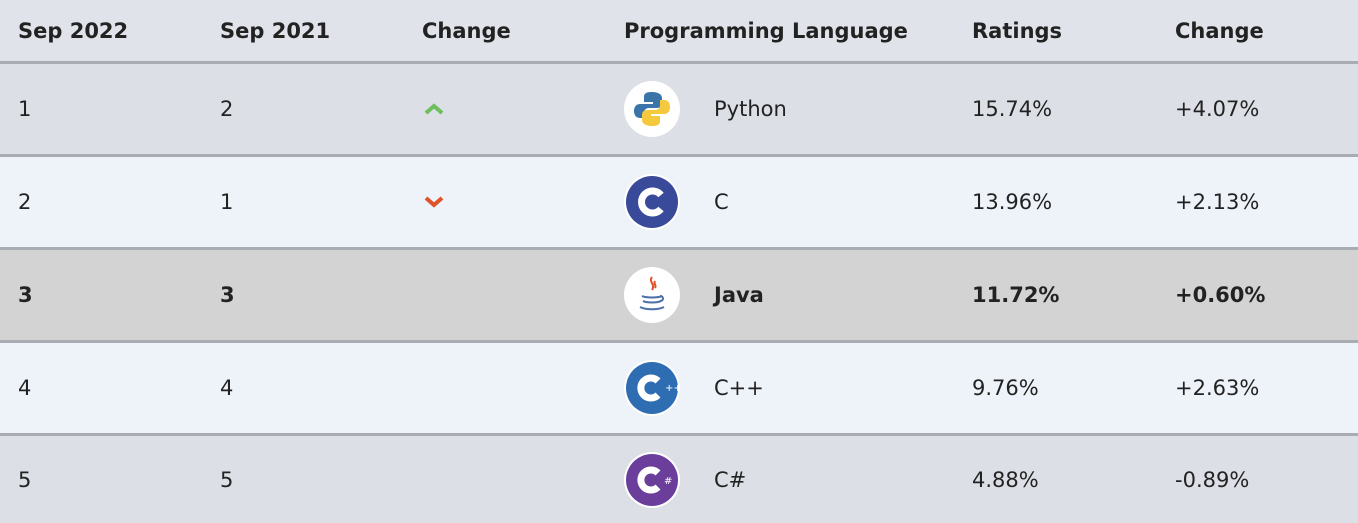 The image size is (1358, 523). What do you see at coordinates (275, 30) in the screenshot?
I see `header-cell: Sep 2021` at bounding box center [275, 30].